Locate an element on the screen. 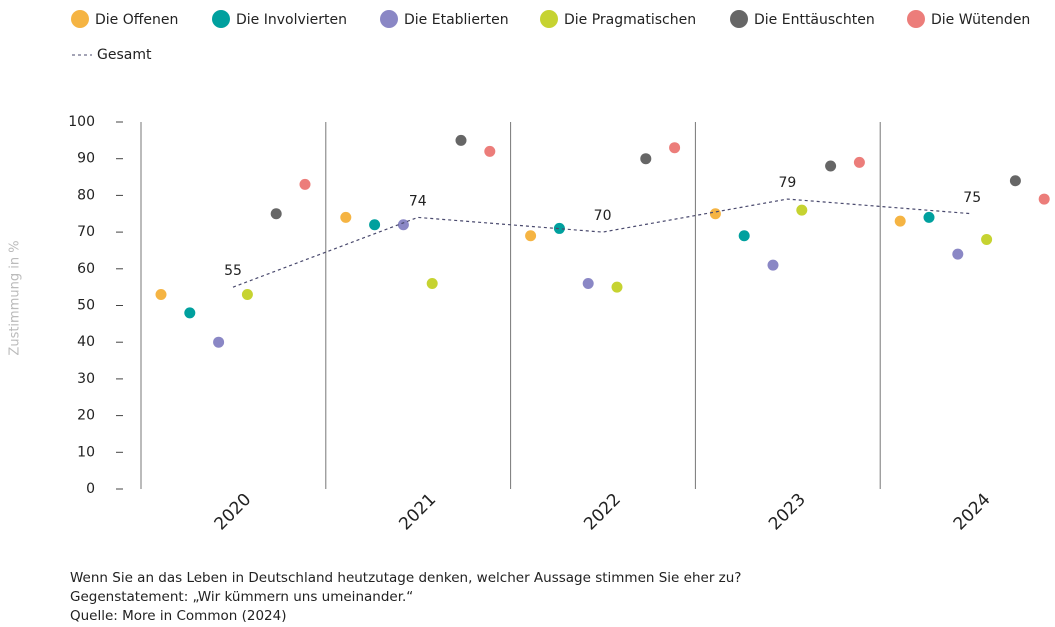 The image size is (1055, 627). legend-label: Die Pragmatischen is located at coordinates (630, 20).